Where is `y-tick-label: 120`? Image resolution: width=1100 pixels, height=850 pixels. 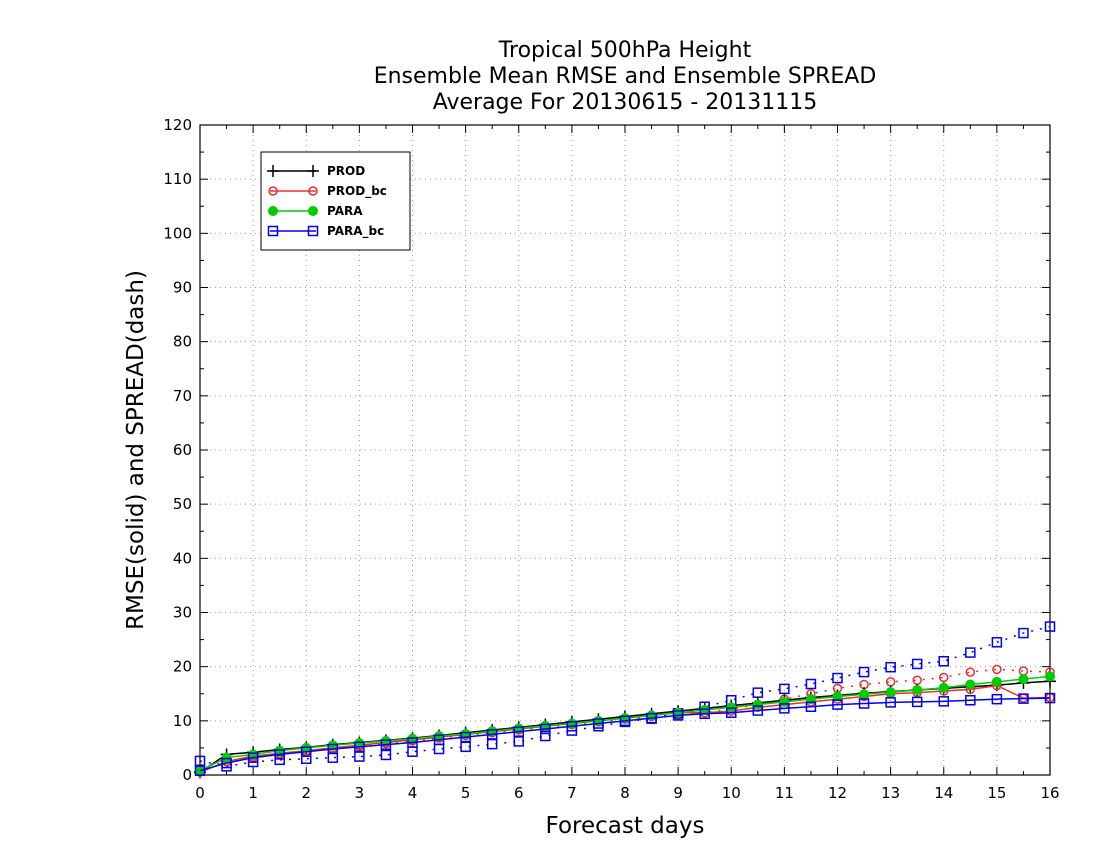
y-tick-label: 120 is located at coordinates (177, 125).